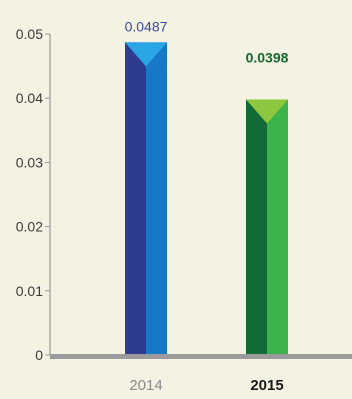 The image size is (352, 399). What do you see at coordinates (206, 385) in the screenshot?
I see `category-labels: 2014 2015` at bounding box center [206, 385].